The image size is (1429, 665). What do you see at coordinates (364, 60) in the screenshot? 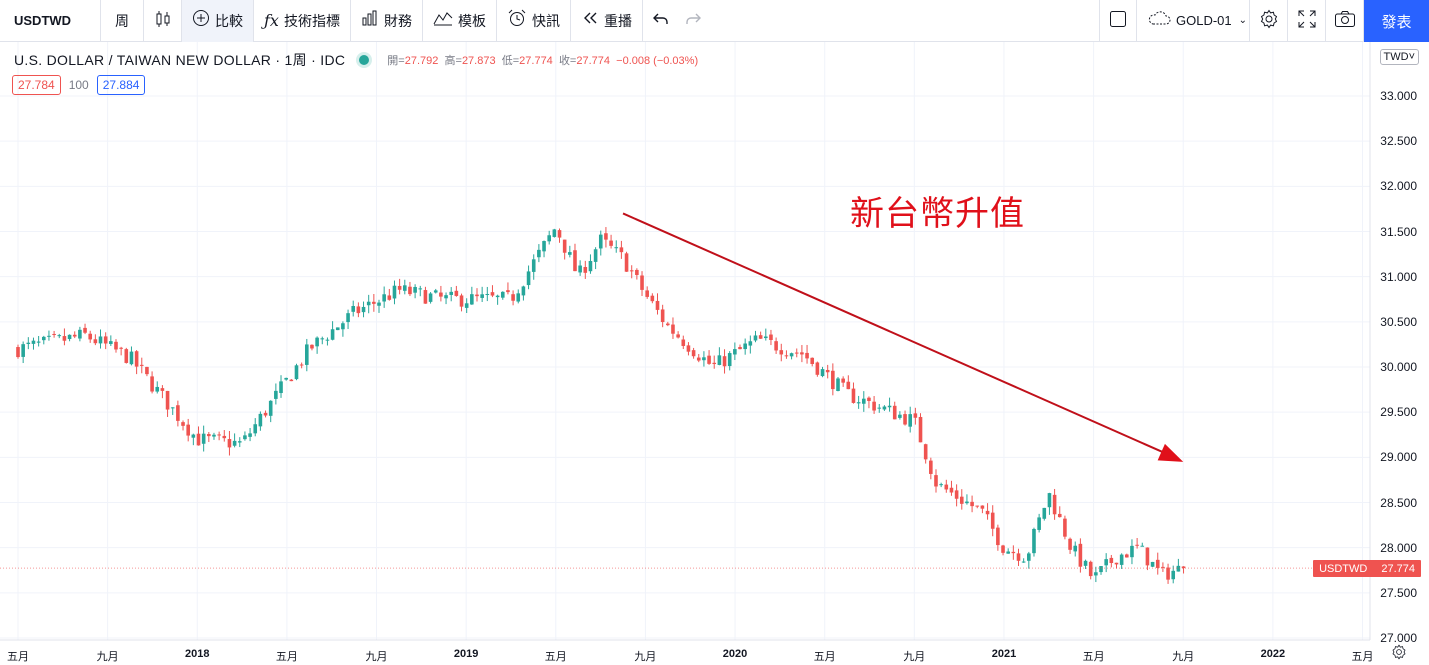
I see `market-status-dot` at bounding box center [364, 60].